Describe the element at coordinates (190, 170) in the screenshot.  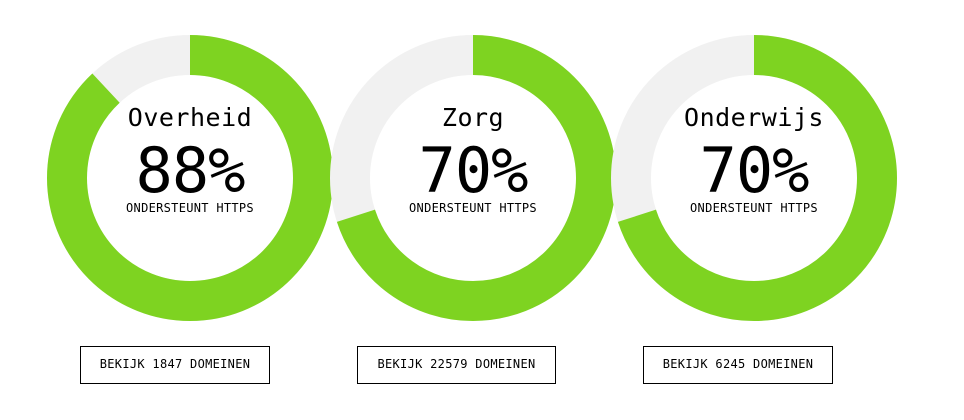
I see `percentage-value: 88%` at that location.